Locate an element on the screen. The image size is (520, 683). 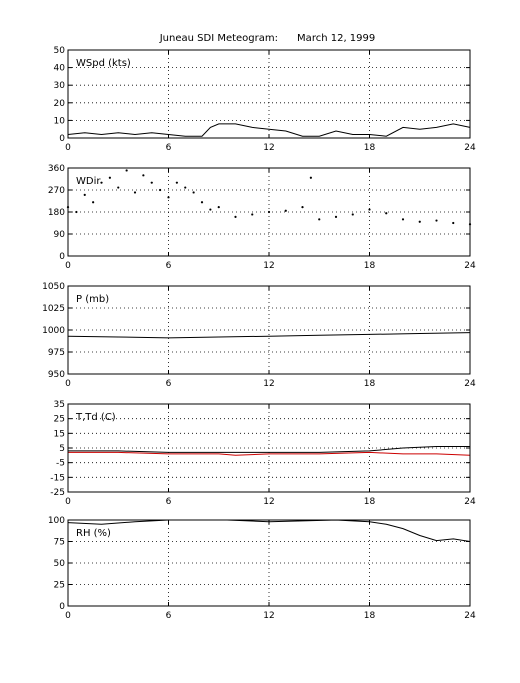
panel-label: WDir is located at coordinates (88, 181).